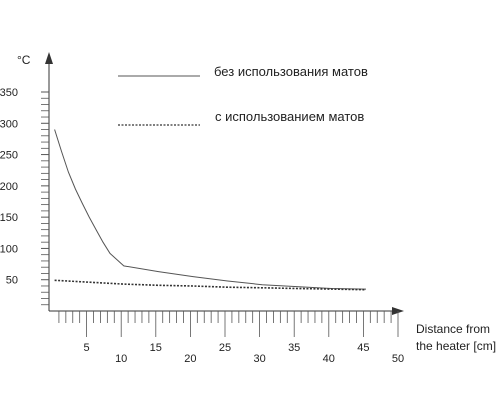  Describe the element at coordinates (12, 281) in the screenshot. I see `y-tick-label: 50` at that location.